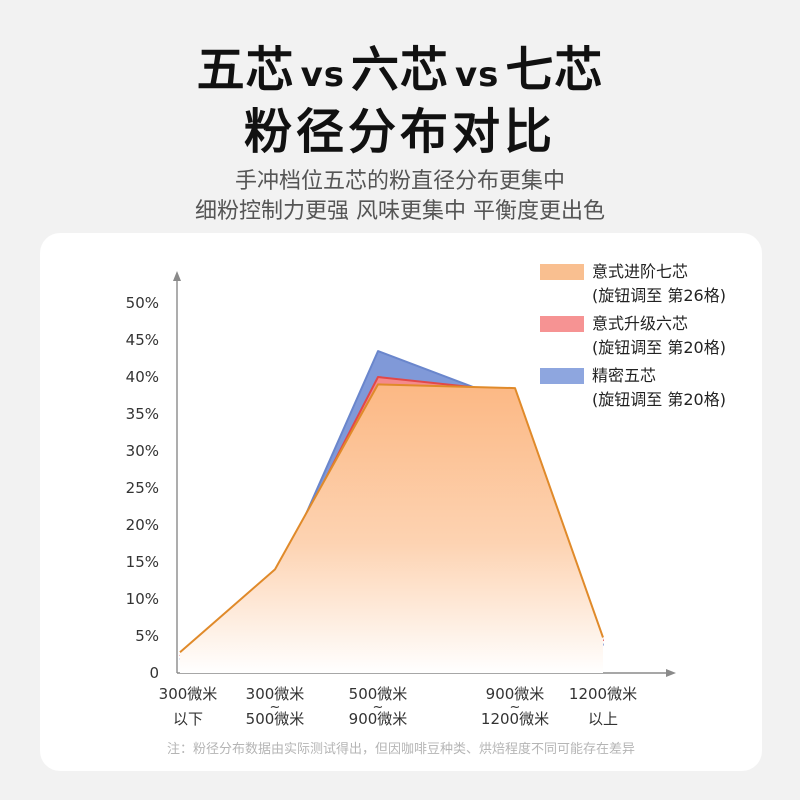  I want to click on y-tick-label: 30%, so click(142, 451).